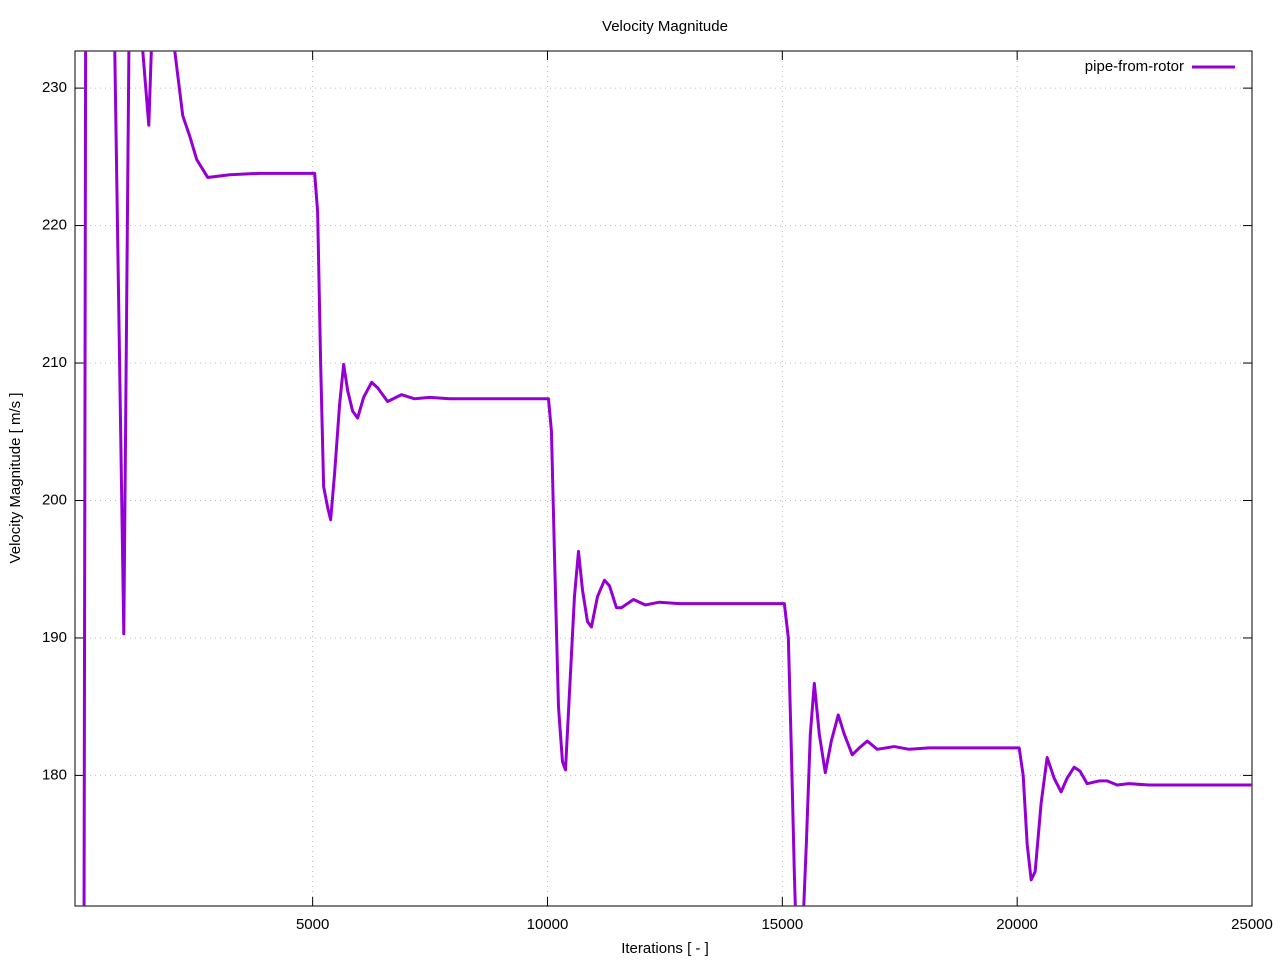 The image size is (1280, 965). Describe the element at coordinates (54, 362) in the screenshot. I see `y-tick-label: 210` at that location.